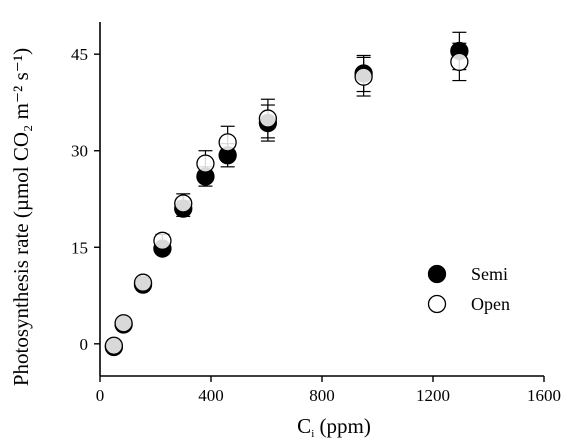 The image size is (582, 438). Describe the element at coordinates (21, 217) in the screenshot. I see `y-axis-title: Photosynthesis rate (µmol CO₂ m⁻² s⁻¹)` at that location.